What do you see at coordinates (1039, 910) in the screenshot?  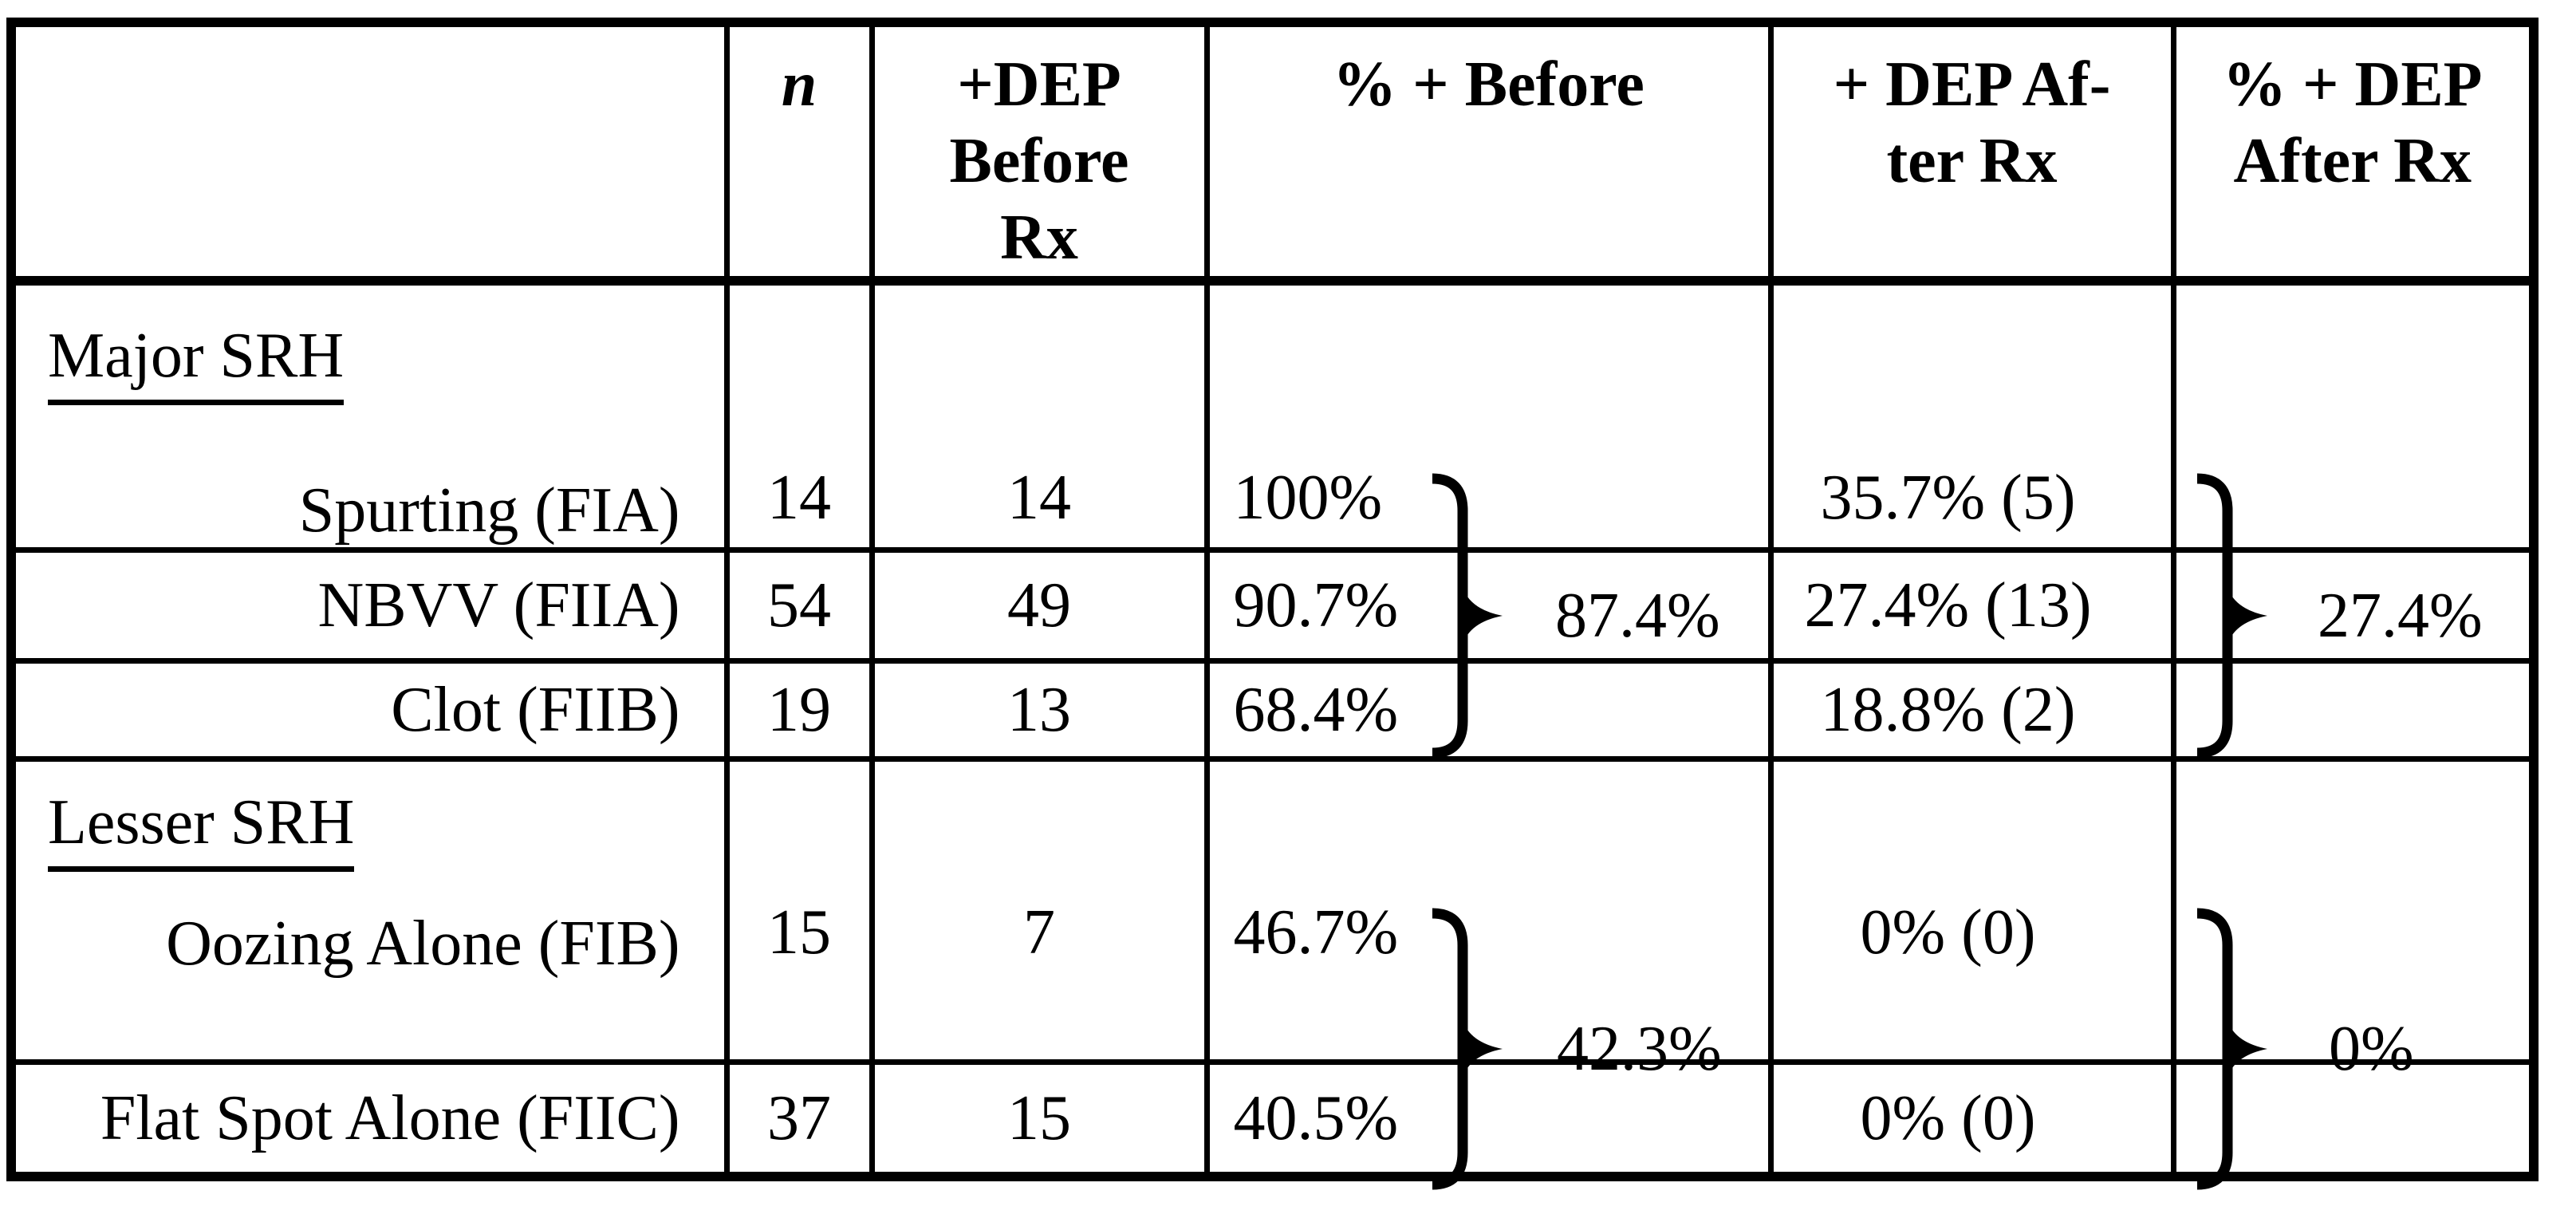 I see `cell-oozing-dep-before: 7` at bounding box center [1039, 910].